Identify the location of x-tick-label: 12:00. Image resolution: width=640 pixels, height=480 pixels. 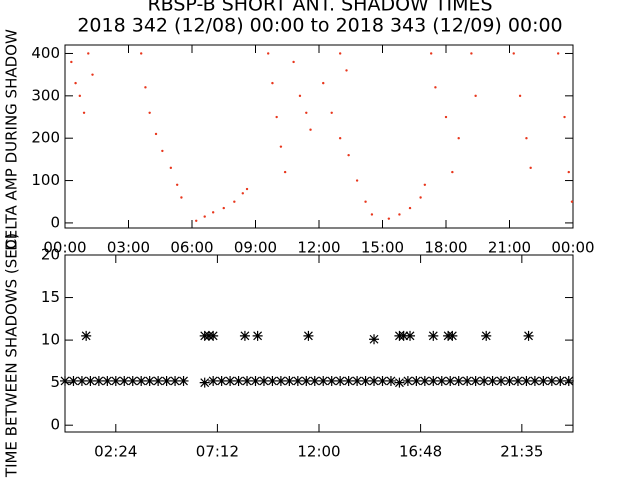
(318, 452).